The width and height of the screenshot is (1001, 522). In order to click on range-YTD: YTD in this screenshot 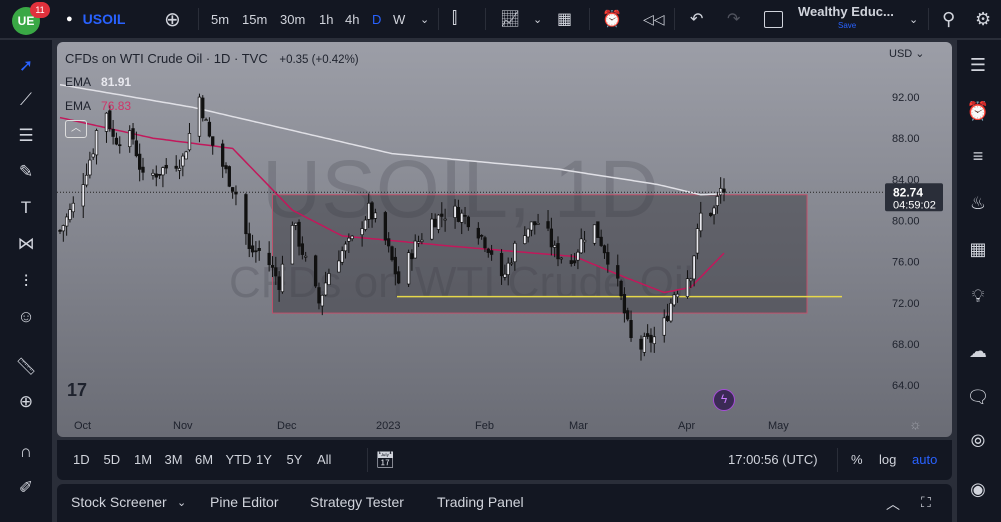, I will do `click(238, 459)`.